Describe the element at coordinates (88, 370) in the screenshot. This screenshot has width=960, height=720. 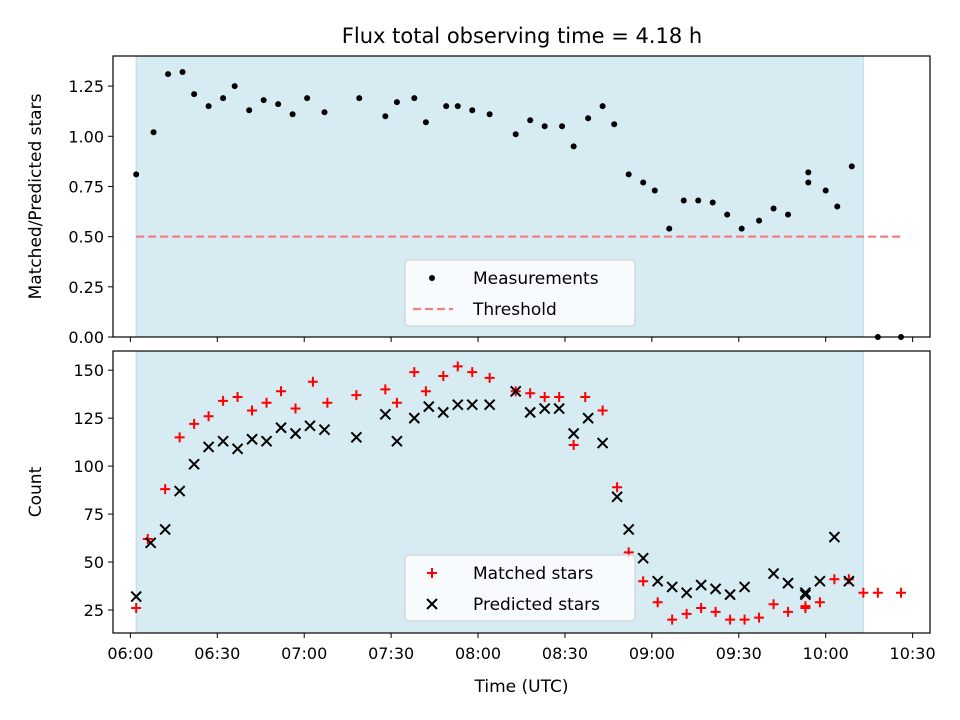
I see `bottom-y-tick-label: 150` at that location.